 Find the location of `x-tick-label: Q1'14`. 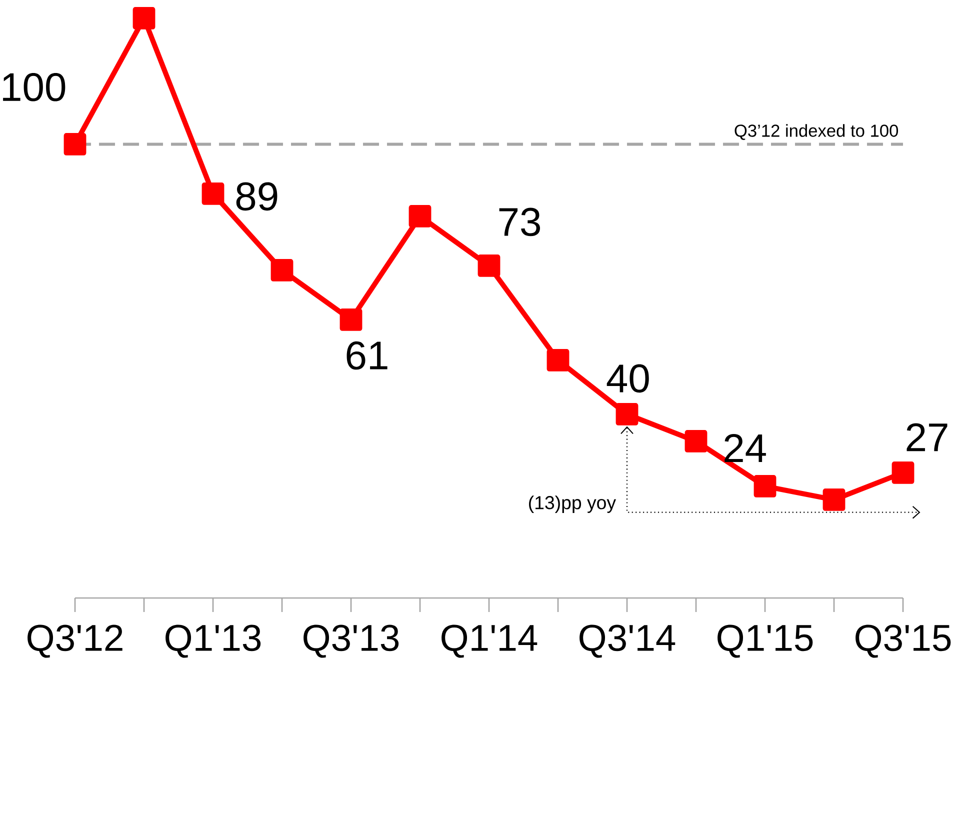

x-tick-label: Q1'14 is located at coordinates (490, 641).